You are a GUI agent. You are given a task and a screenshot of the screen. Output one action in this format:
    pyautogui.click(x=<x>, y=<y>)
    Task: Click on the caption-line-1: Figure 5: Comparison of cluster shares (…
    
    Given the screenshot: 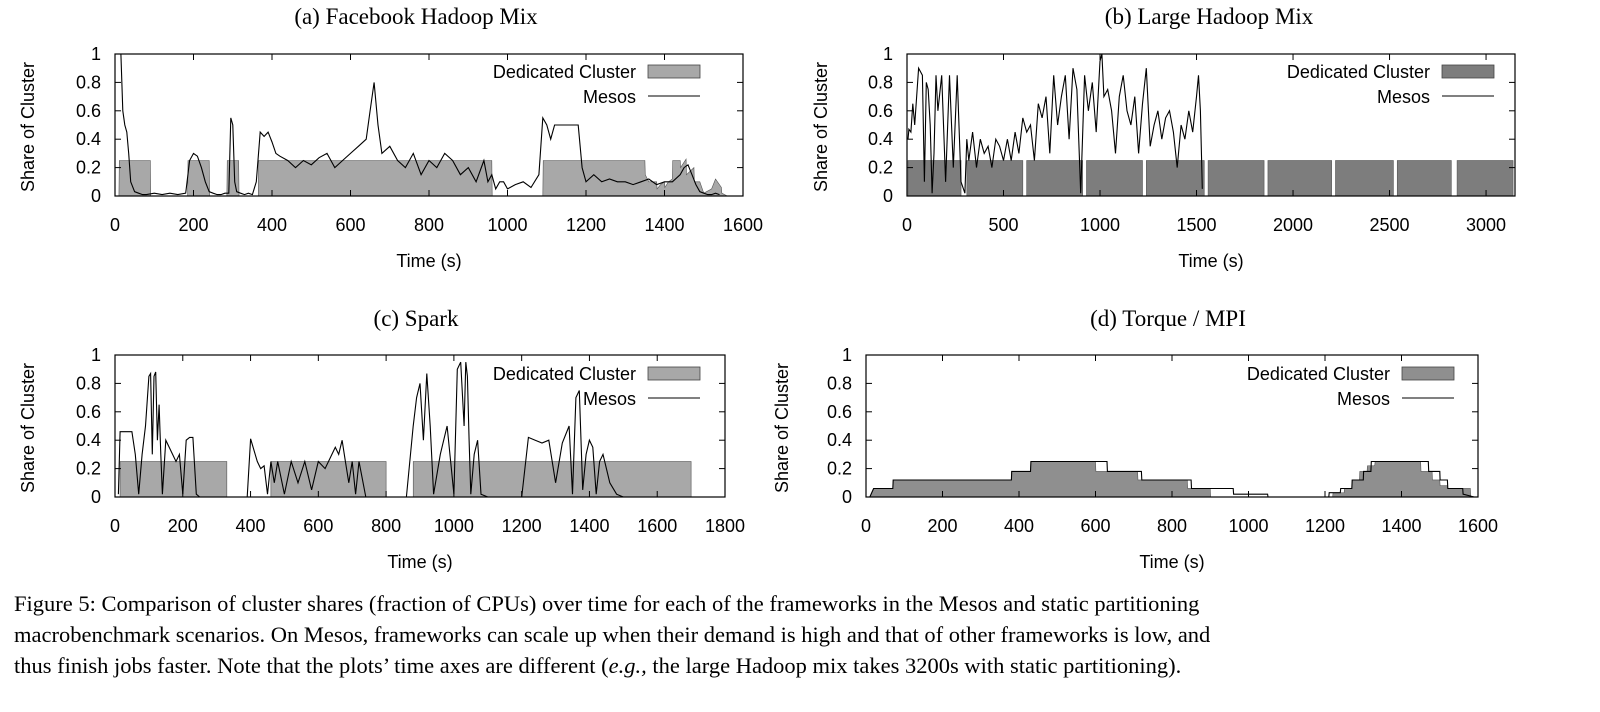 What is the action you would take?
    pyautogui.click(x=607, y=603)
    